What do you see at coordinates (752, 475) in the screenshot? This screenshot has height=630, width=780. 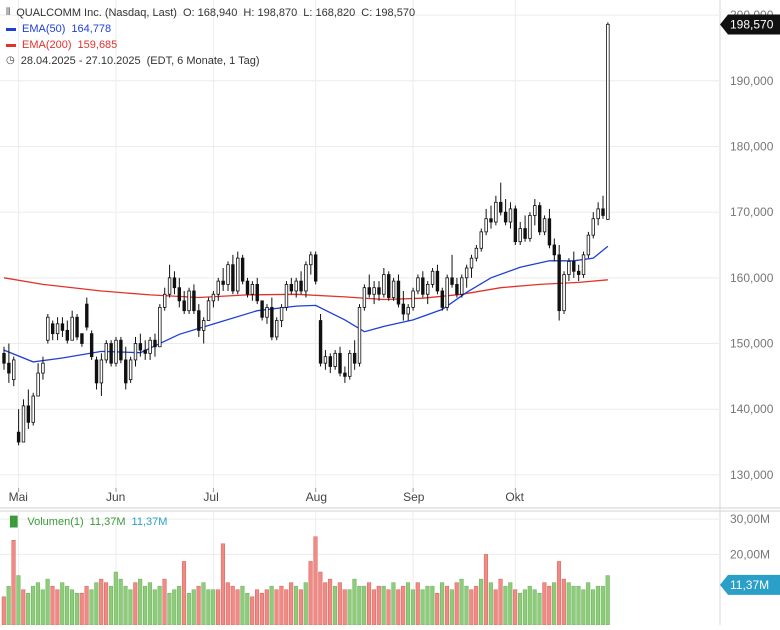 I see `price-tick-label: 130,000` at bounding box center [752, 475].